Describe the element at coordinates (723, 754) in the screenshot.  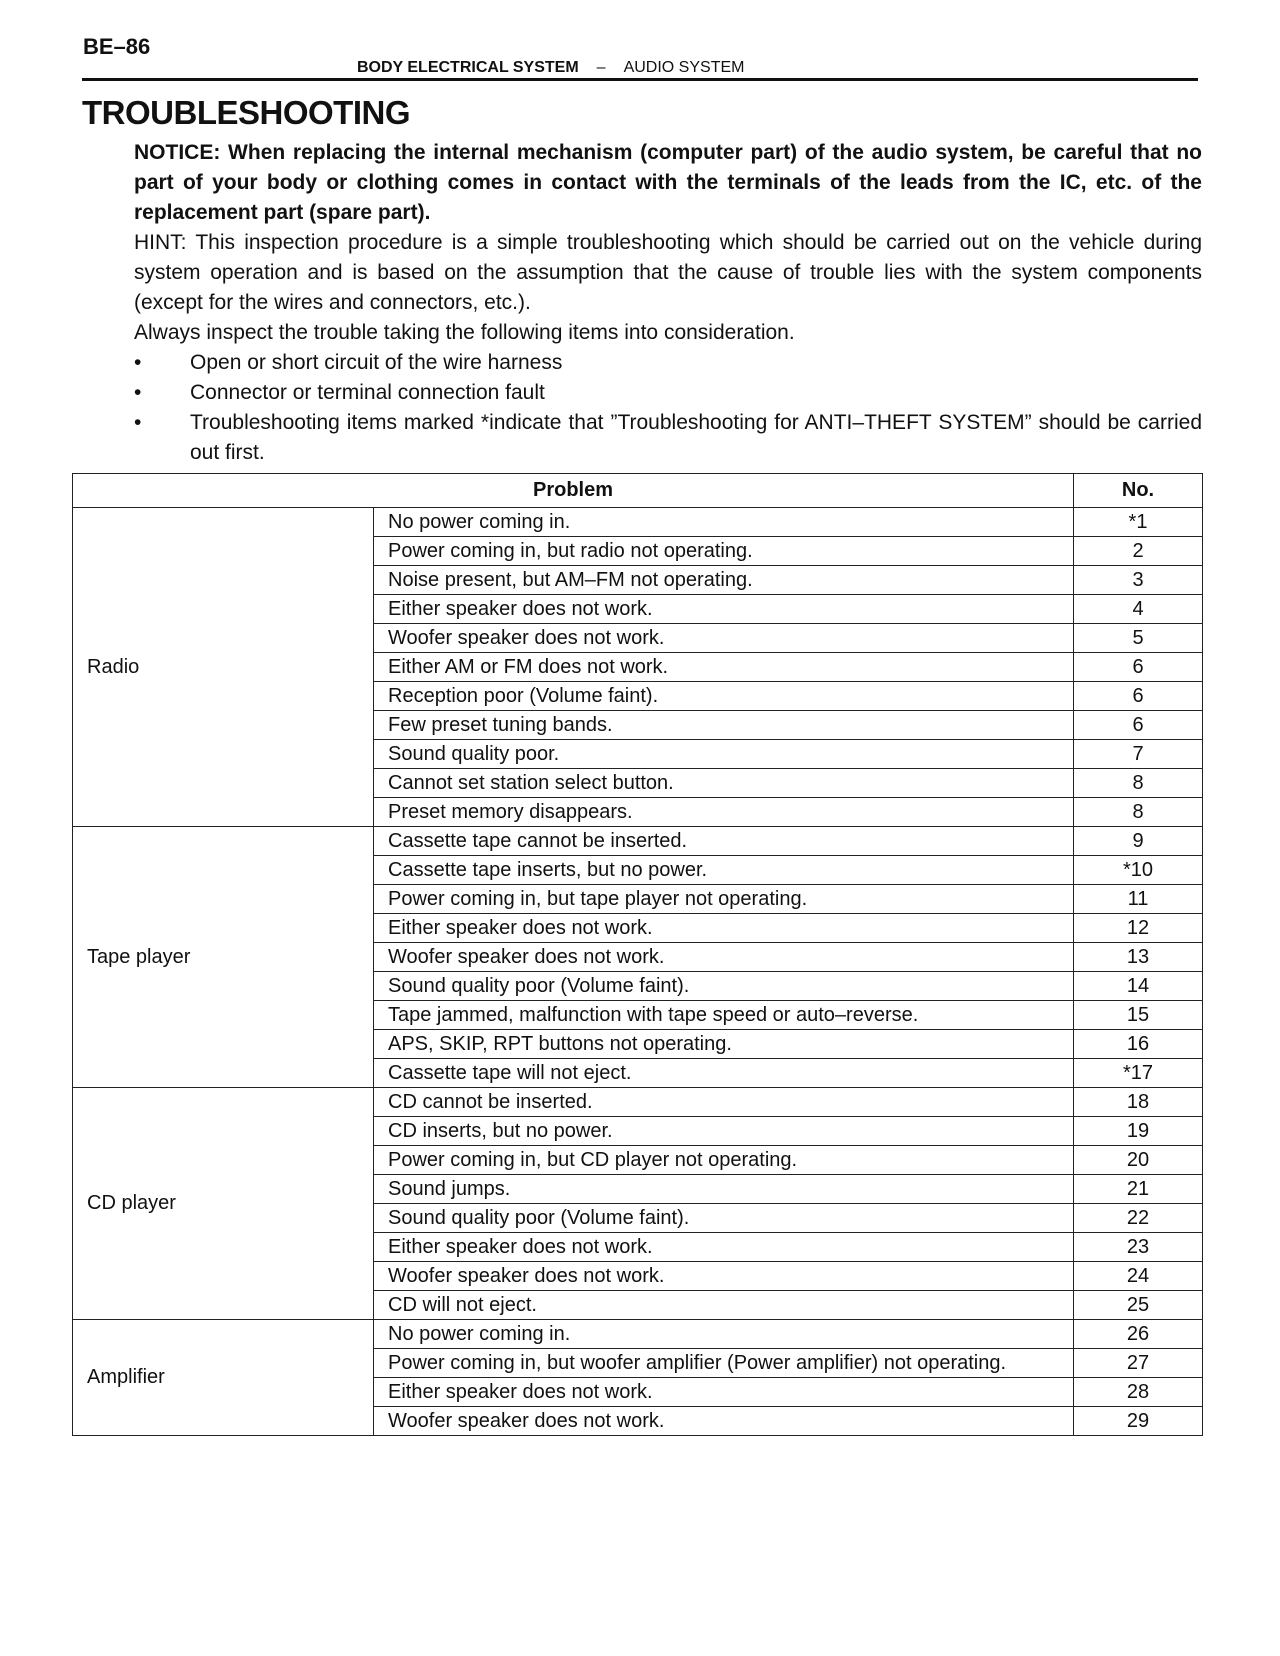
I see `problem-cell: Sound quality poor.` at that location.